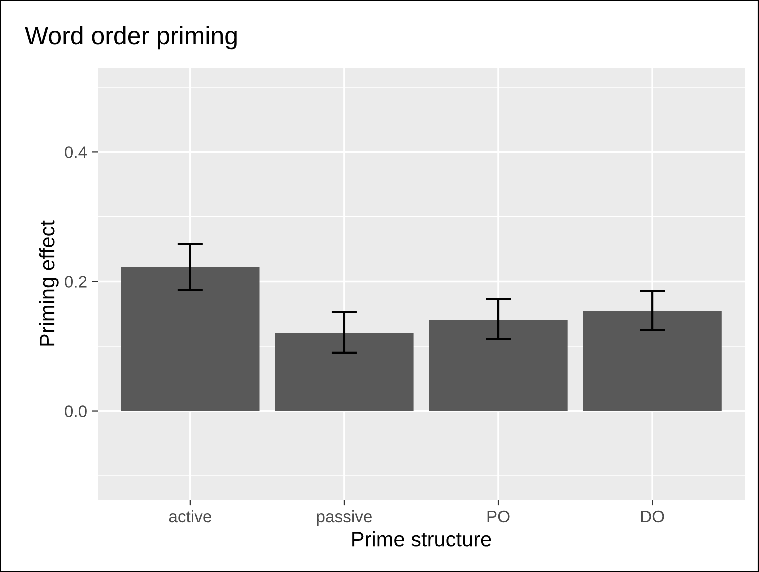  What do you see at coordinates (652, 516) in the screenshot?
I see `x-tick-label: DO` at bounding box center [652, 516].